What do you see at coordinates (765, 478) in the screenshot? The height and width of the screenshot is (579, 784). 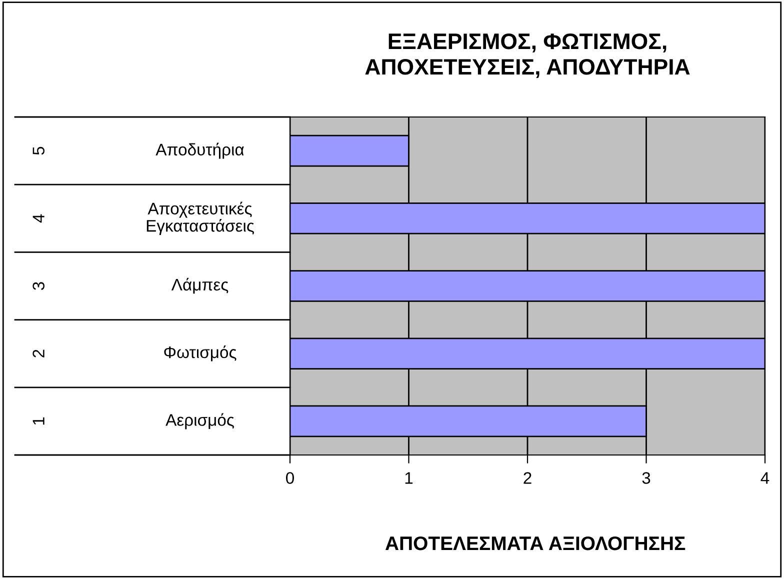 I see `x-tick-label: 4` at bounding box center [765, 478].